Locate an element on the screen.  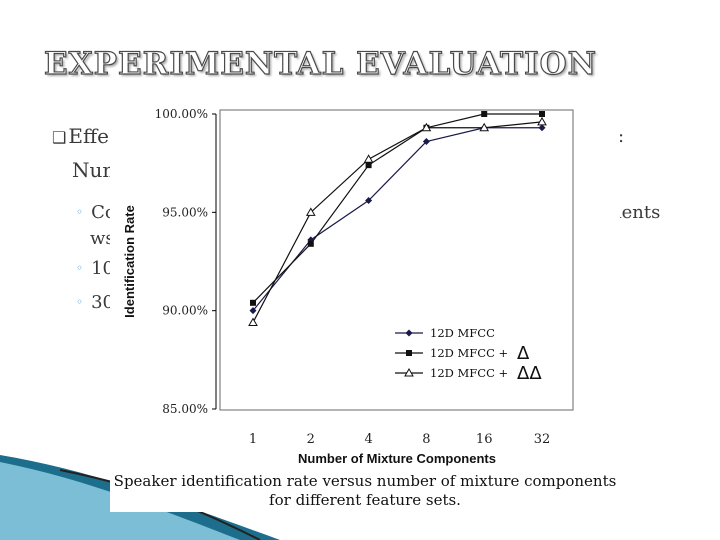
y-tick-label: 85.00% is located at coordinates (185, 409).